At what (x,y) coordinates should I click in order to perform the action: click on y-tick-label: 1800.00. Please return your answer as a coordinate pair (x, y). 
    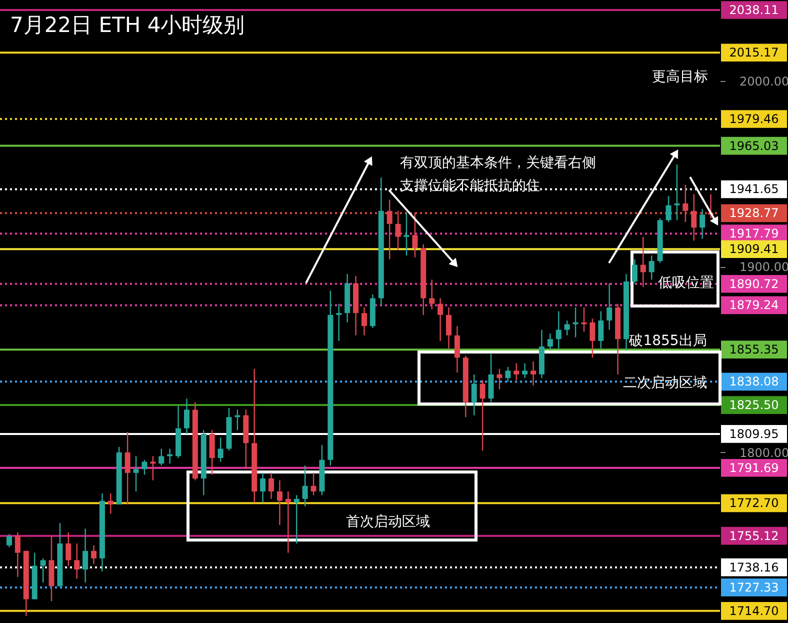
    Looking at the image, I should click on (764, 453).